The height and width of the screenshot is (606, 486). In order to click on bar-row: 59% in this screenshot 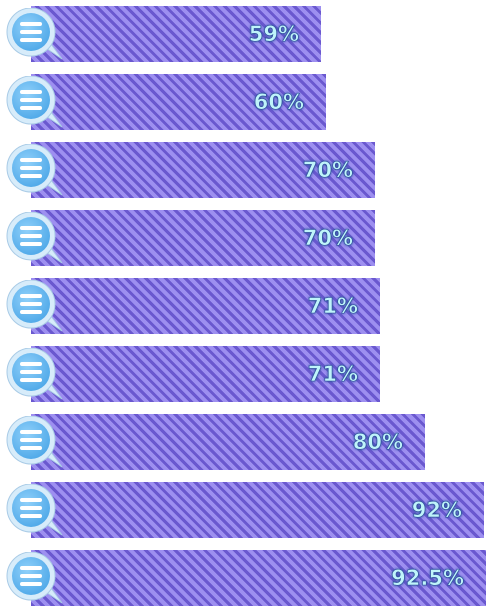, I will do `click(243, 34)`.